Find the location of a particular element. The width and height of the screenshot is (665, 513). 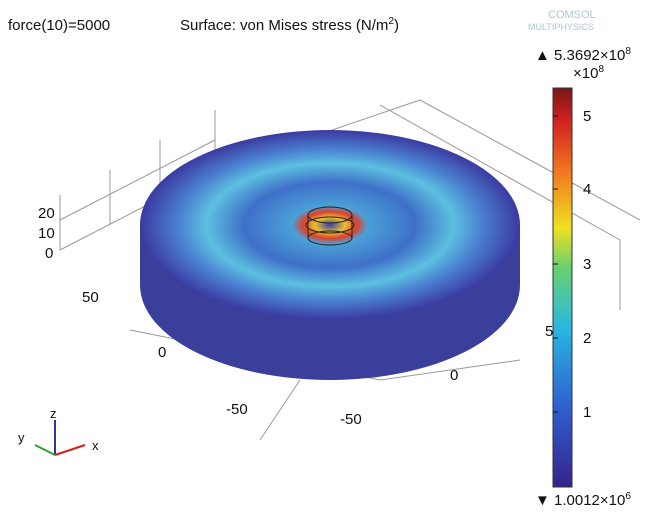

colorbar-scale: ×10⁸ is located at coordinates (588, 73).